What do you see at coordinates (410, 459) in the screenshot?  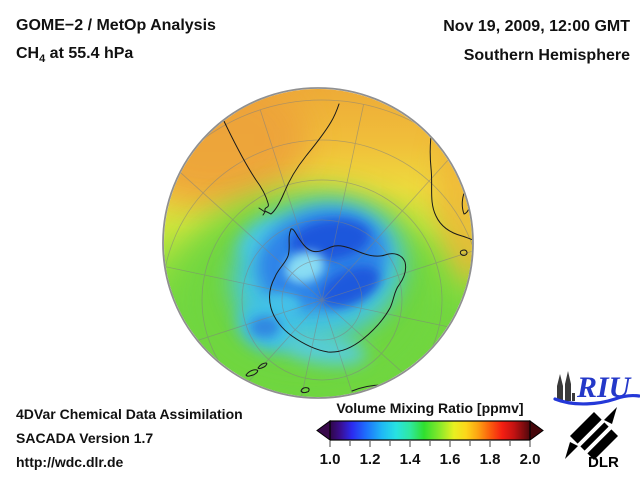 I see `colorbar-tick-label: 1.4` at bounding box center [410, 459].